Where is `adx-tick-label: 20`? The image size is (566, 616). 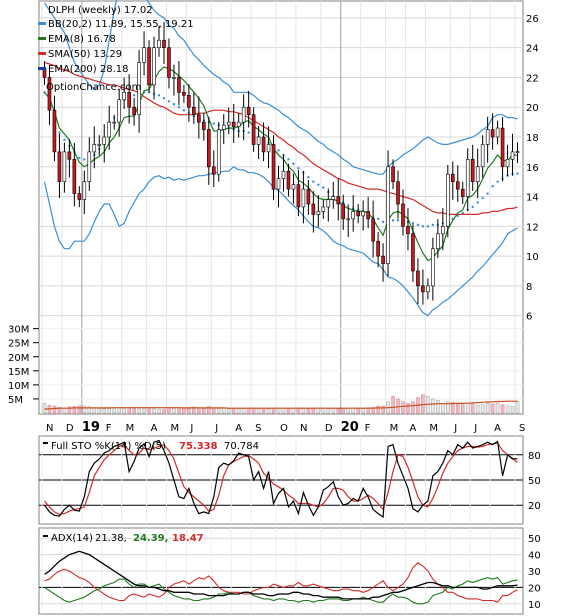
adx-tick-label: 20 is located at coordinates (534, 588).